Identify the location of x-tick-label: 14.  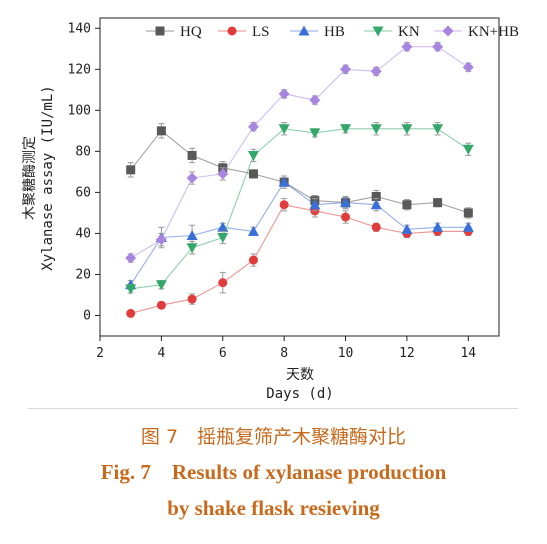
(468, 353).